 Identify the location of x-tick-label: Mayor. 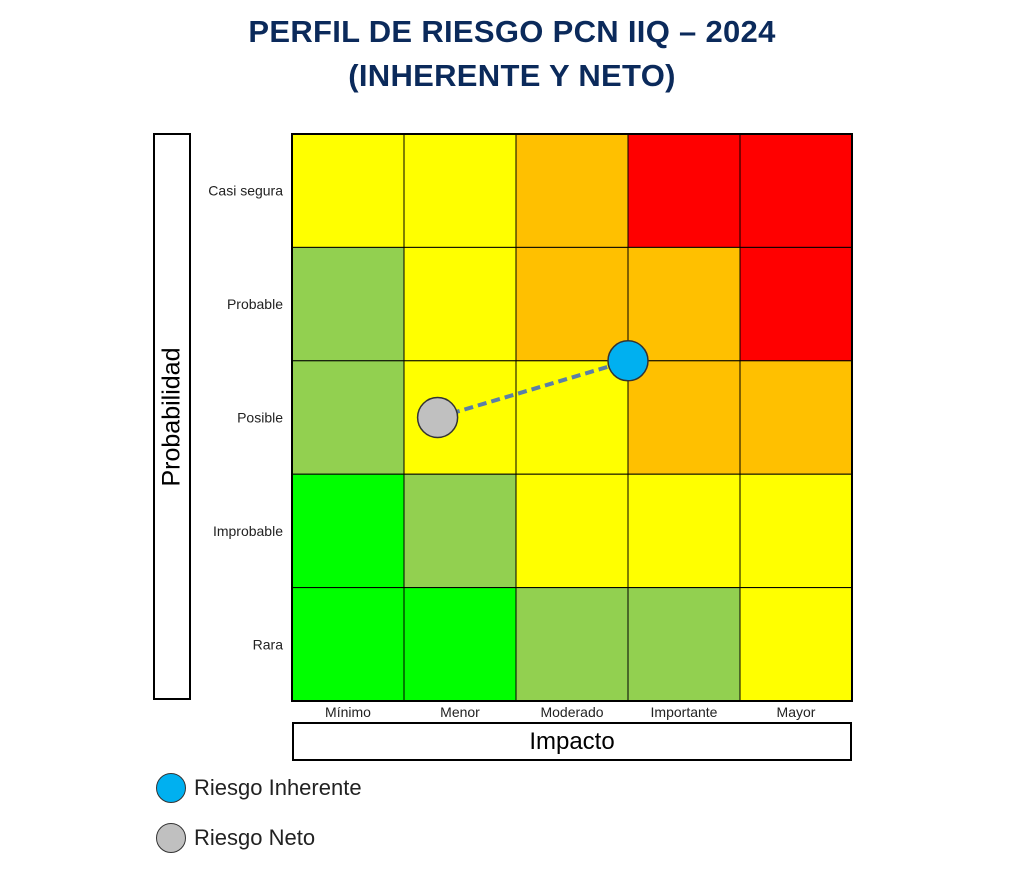
(796, 712).